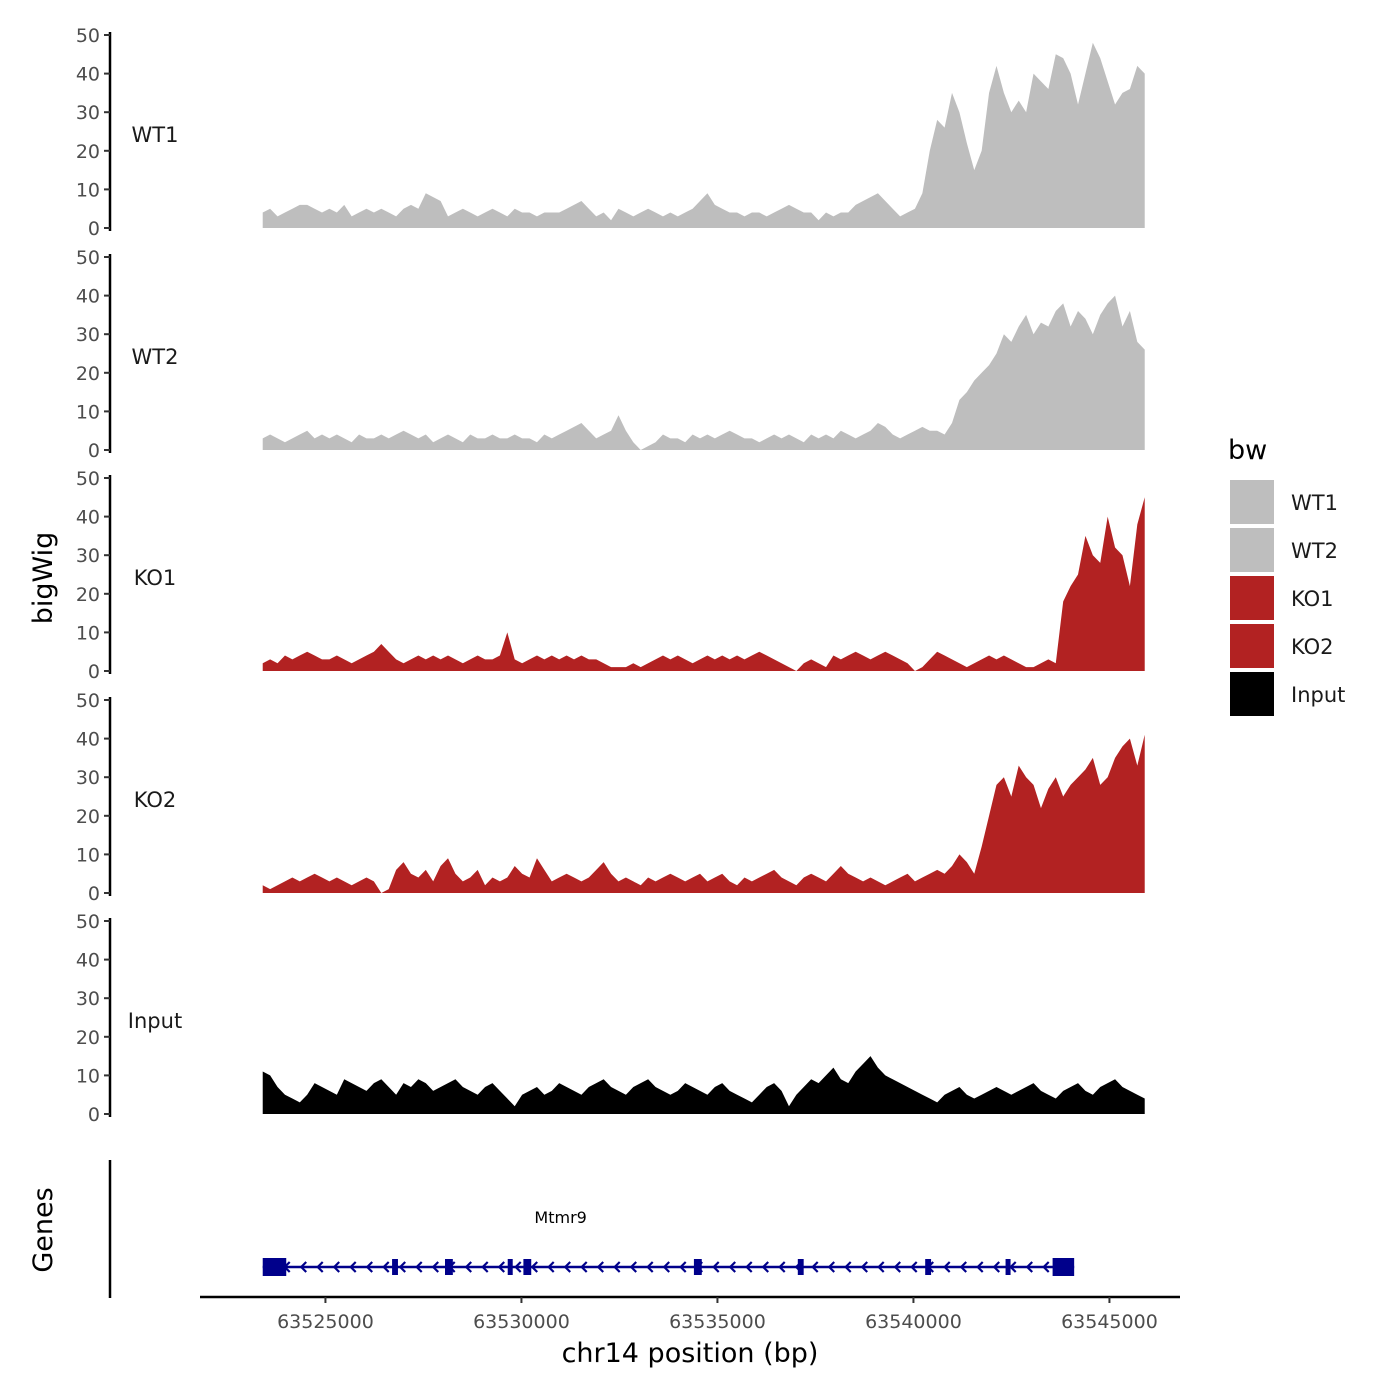  I want to click on legend-key-wt1, so click(1252, 502).